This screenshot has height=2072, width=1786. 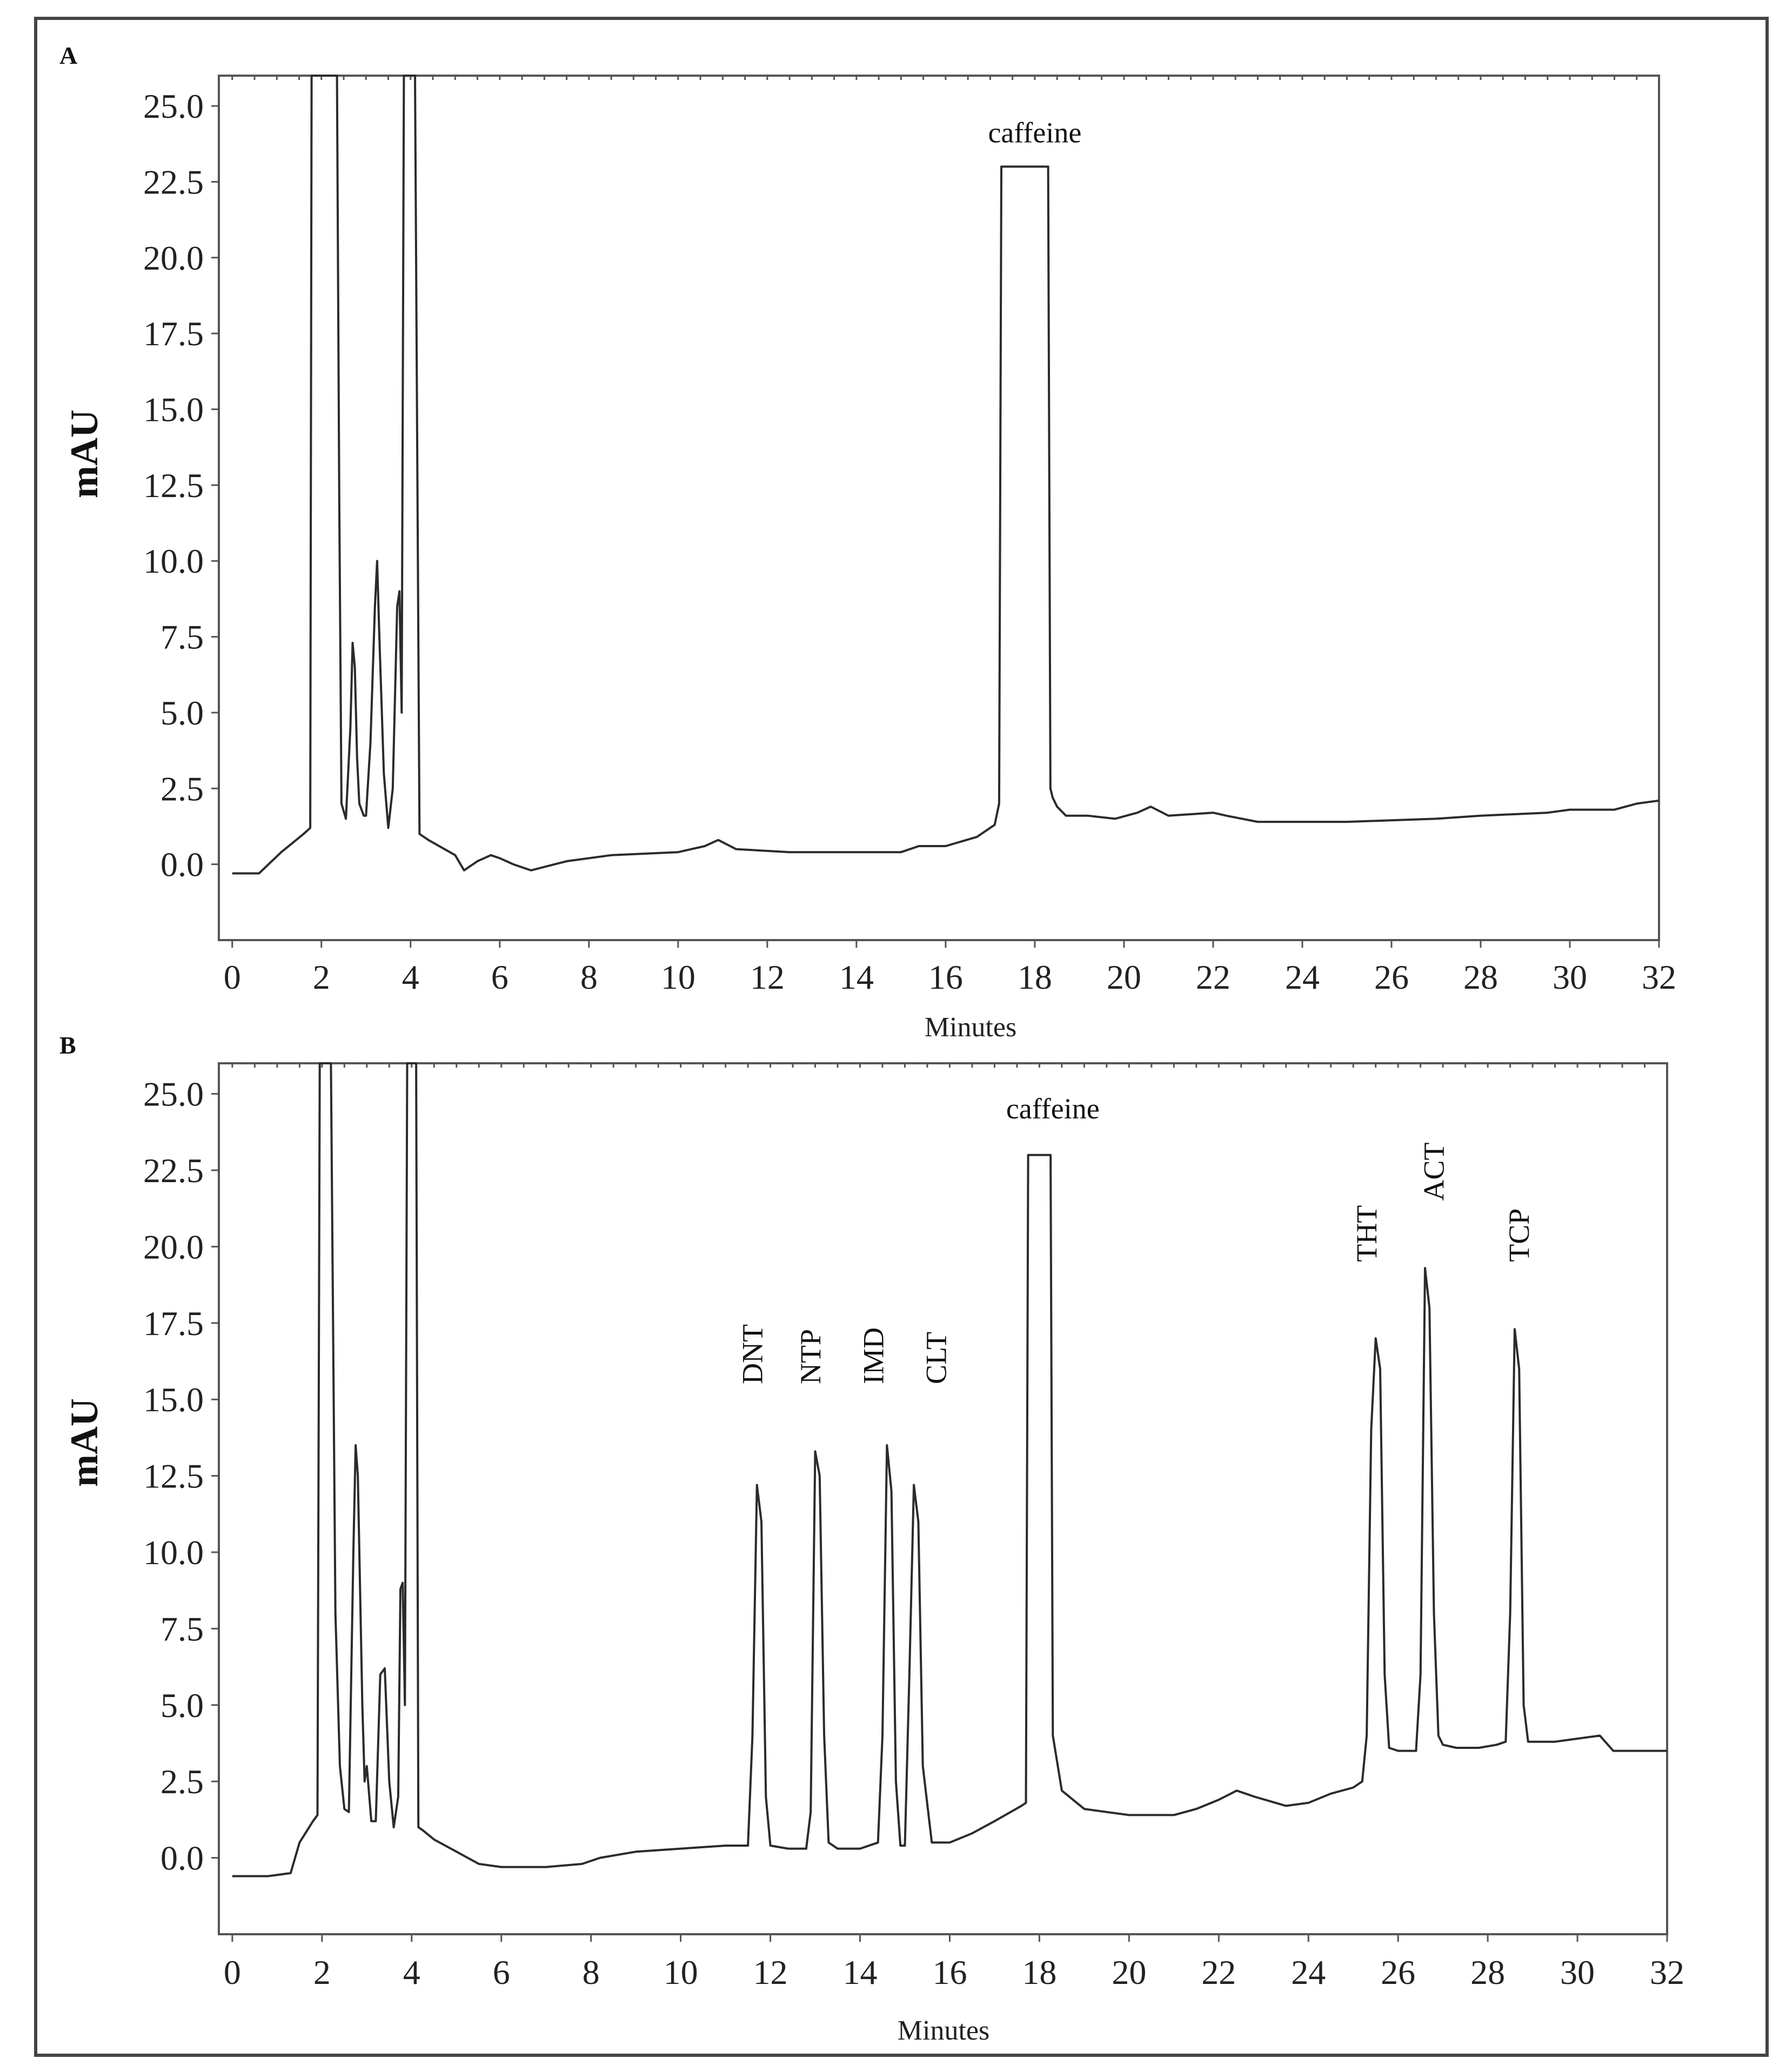 I want to click on panel-a-x-tick-label: 24, so click(x=1302, y=977).